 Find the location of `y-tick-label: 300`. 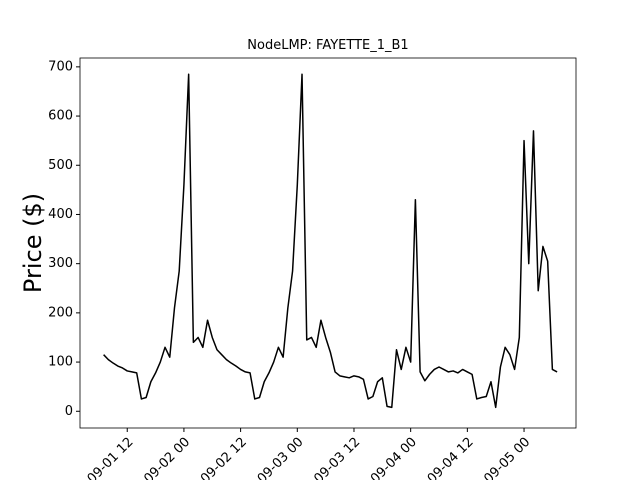

y-tick-label: 300 is located at coordinates (60, 263).